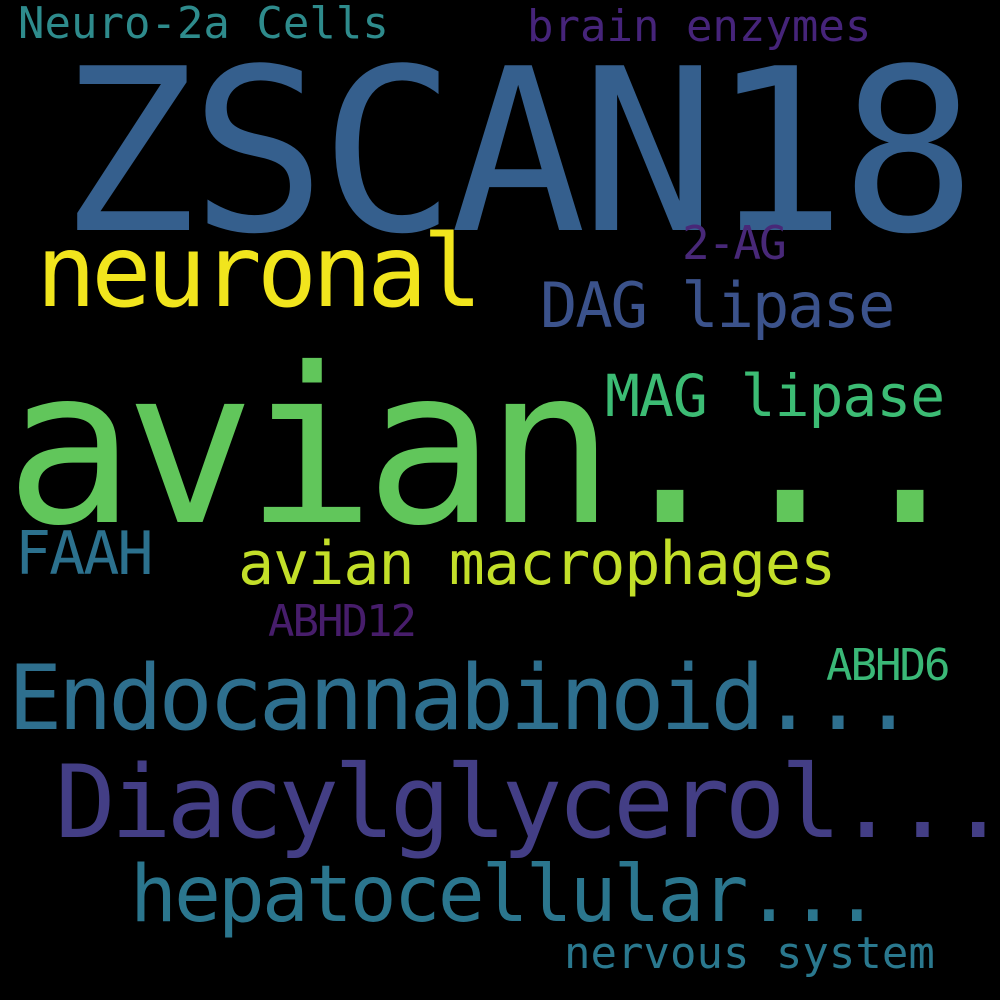 This screenshot has height=1000, width=1000. I want to click on word-neuro-2a-cells: Neuro-2a Cells, so click(203, 24).